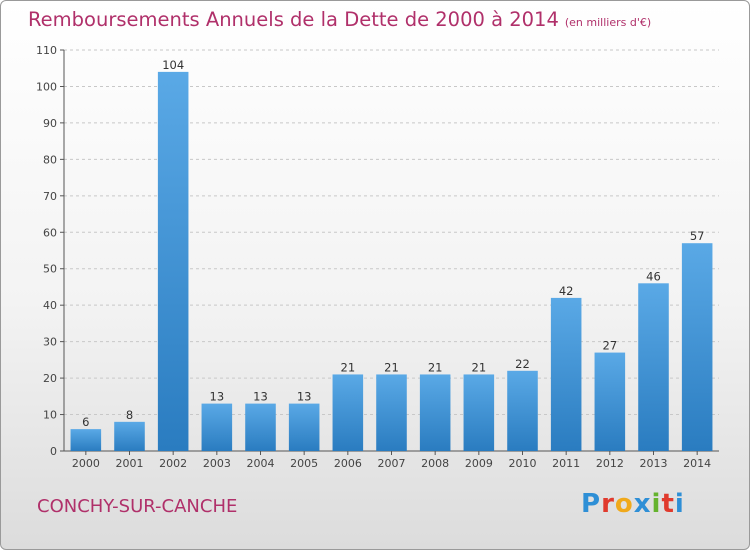  Describe the element at coordinates (50, 196) in the screenshot. I see `y-tick-label: 70` at that location.